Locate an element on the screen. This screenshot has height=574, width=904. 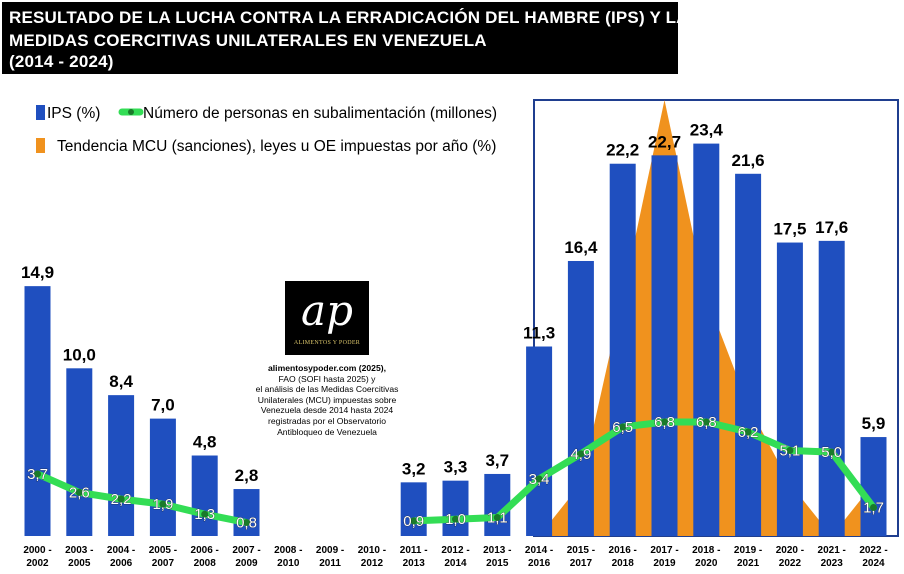
line-value-label: 4,9 is located at coordinates (580, 454).